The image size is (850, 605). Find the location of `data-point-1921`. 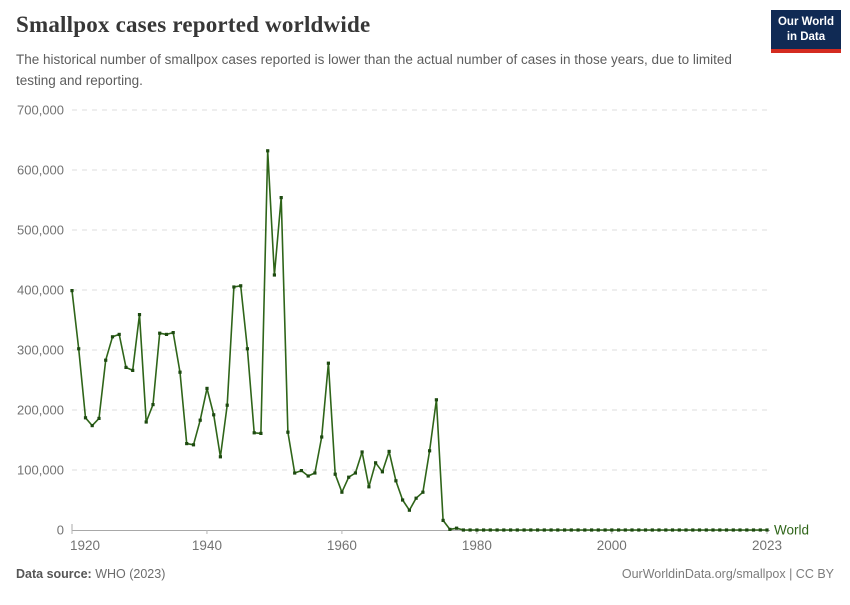

data-point-1921 is located at coordinates (79, 349).